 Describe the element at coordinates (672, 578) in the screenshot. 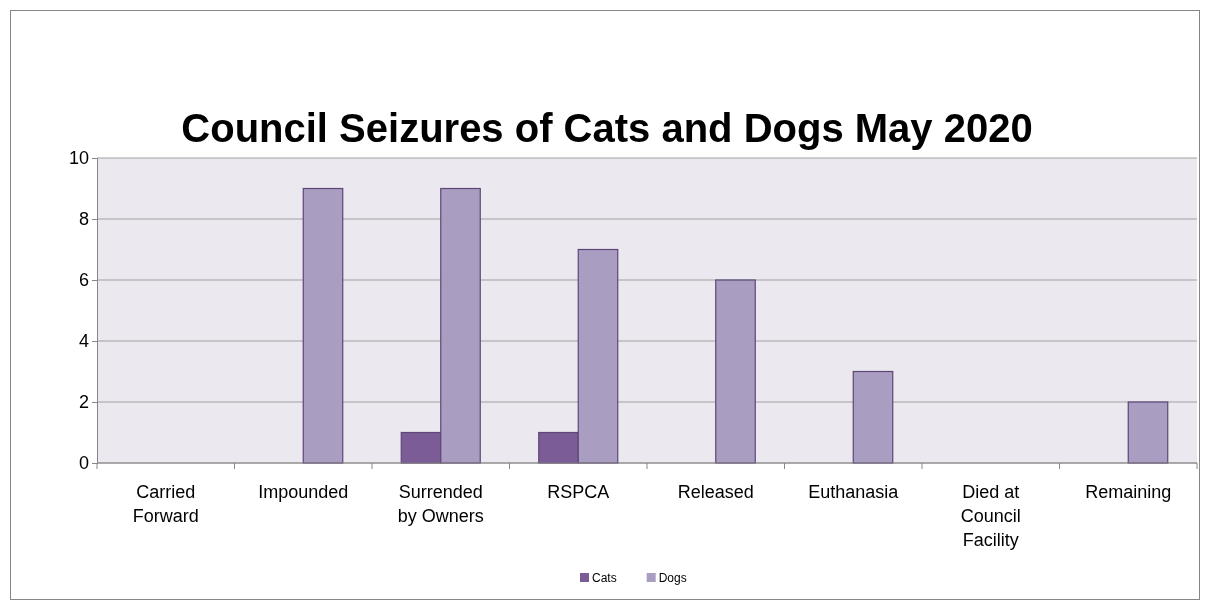

I see `legend-label: Dogs` at that location.